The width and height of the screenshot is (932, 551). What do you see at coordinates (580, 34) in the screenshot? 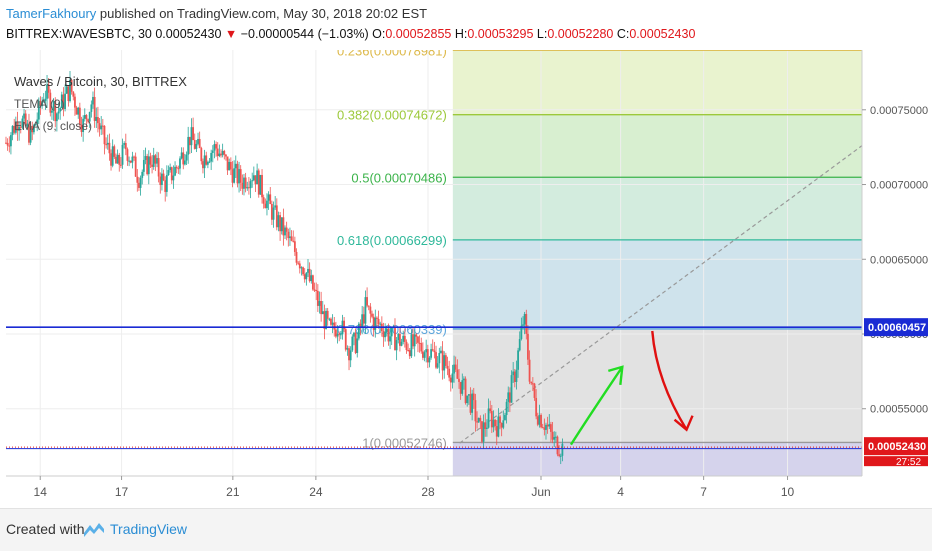
I see `low-value: 0.00052280` at bounding box center [580, 34].